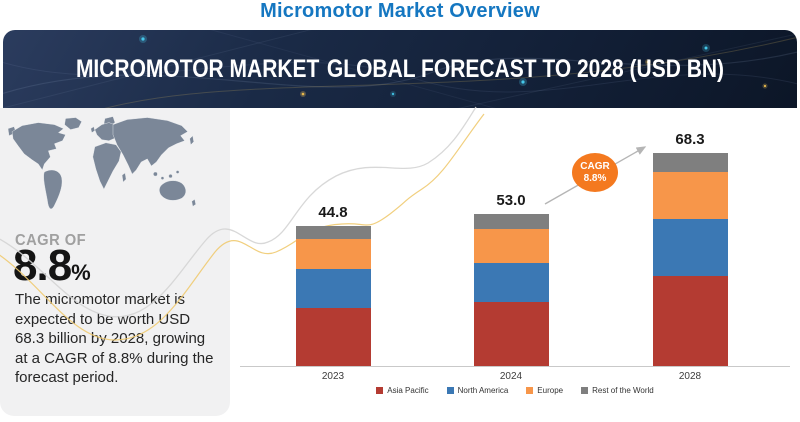 This screenshot has height=422, width=800. What do you see at coordinates (53, 189) in the screenshot?
I see `map-south-america` at bounding box center [53, 189].